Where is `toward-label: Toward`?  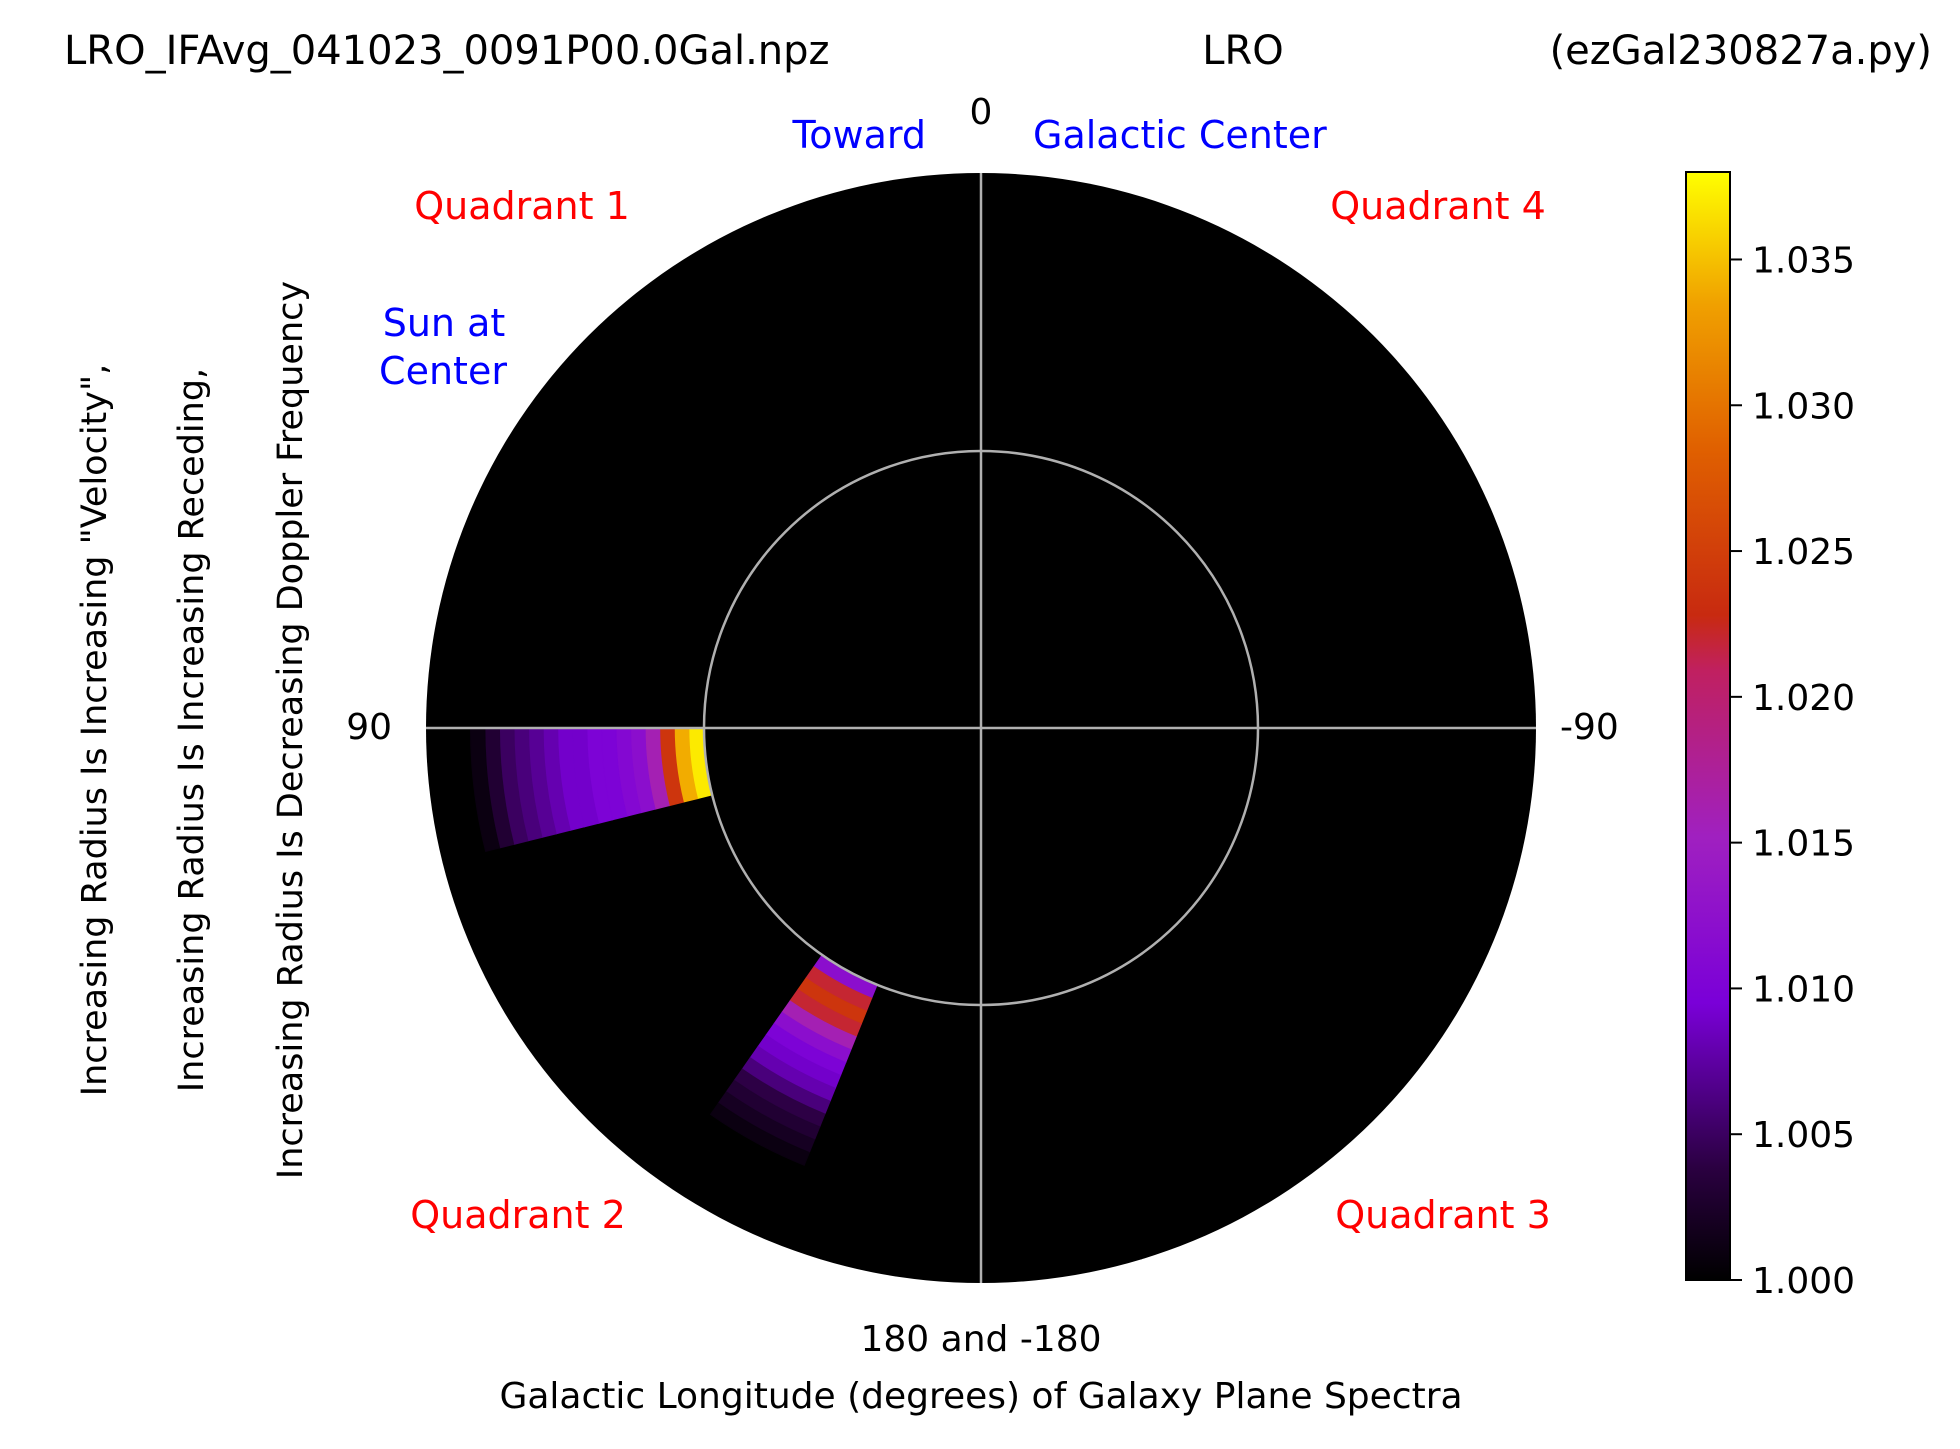
toward-label: Toward is located at coordinates (859, 135).